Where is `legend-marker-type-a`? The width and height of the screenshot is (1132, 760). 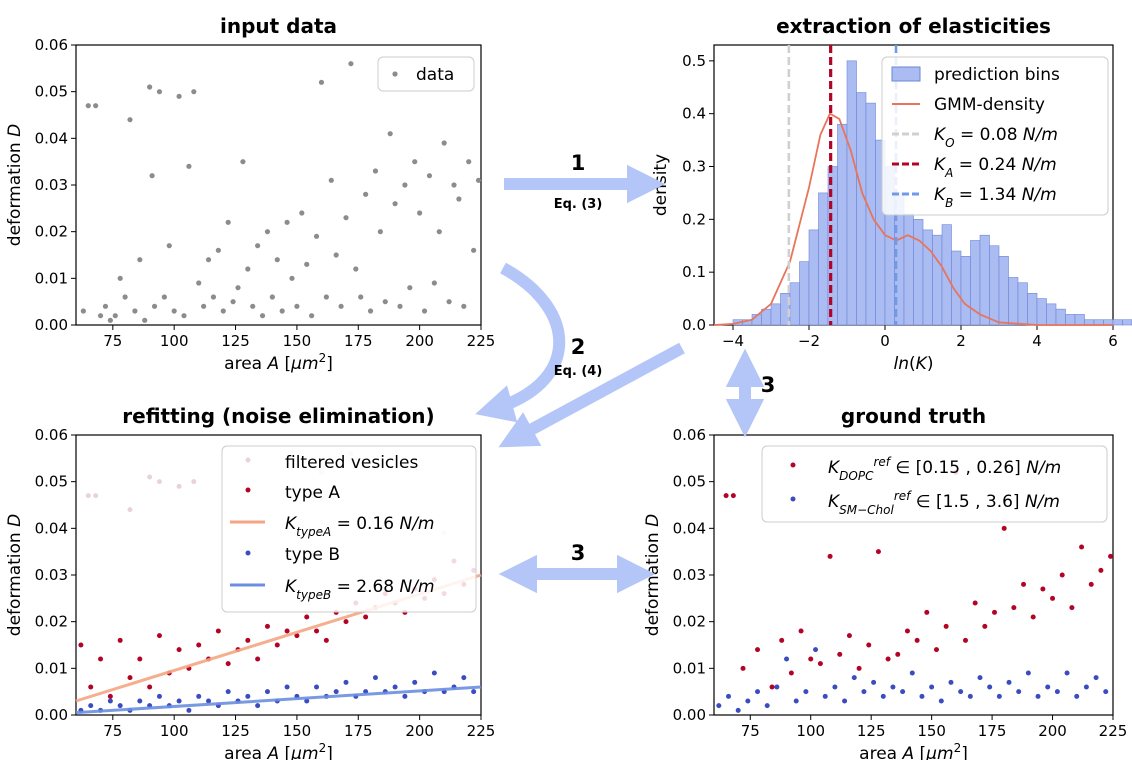
legend-marker-type-a is located at coordinates (248, 490).